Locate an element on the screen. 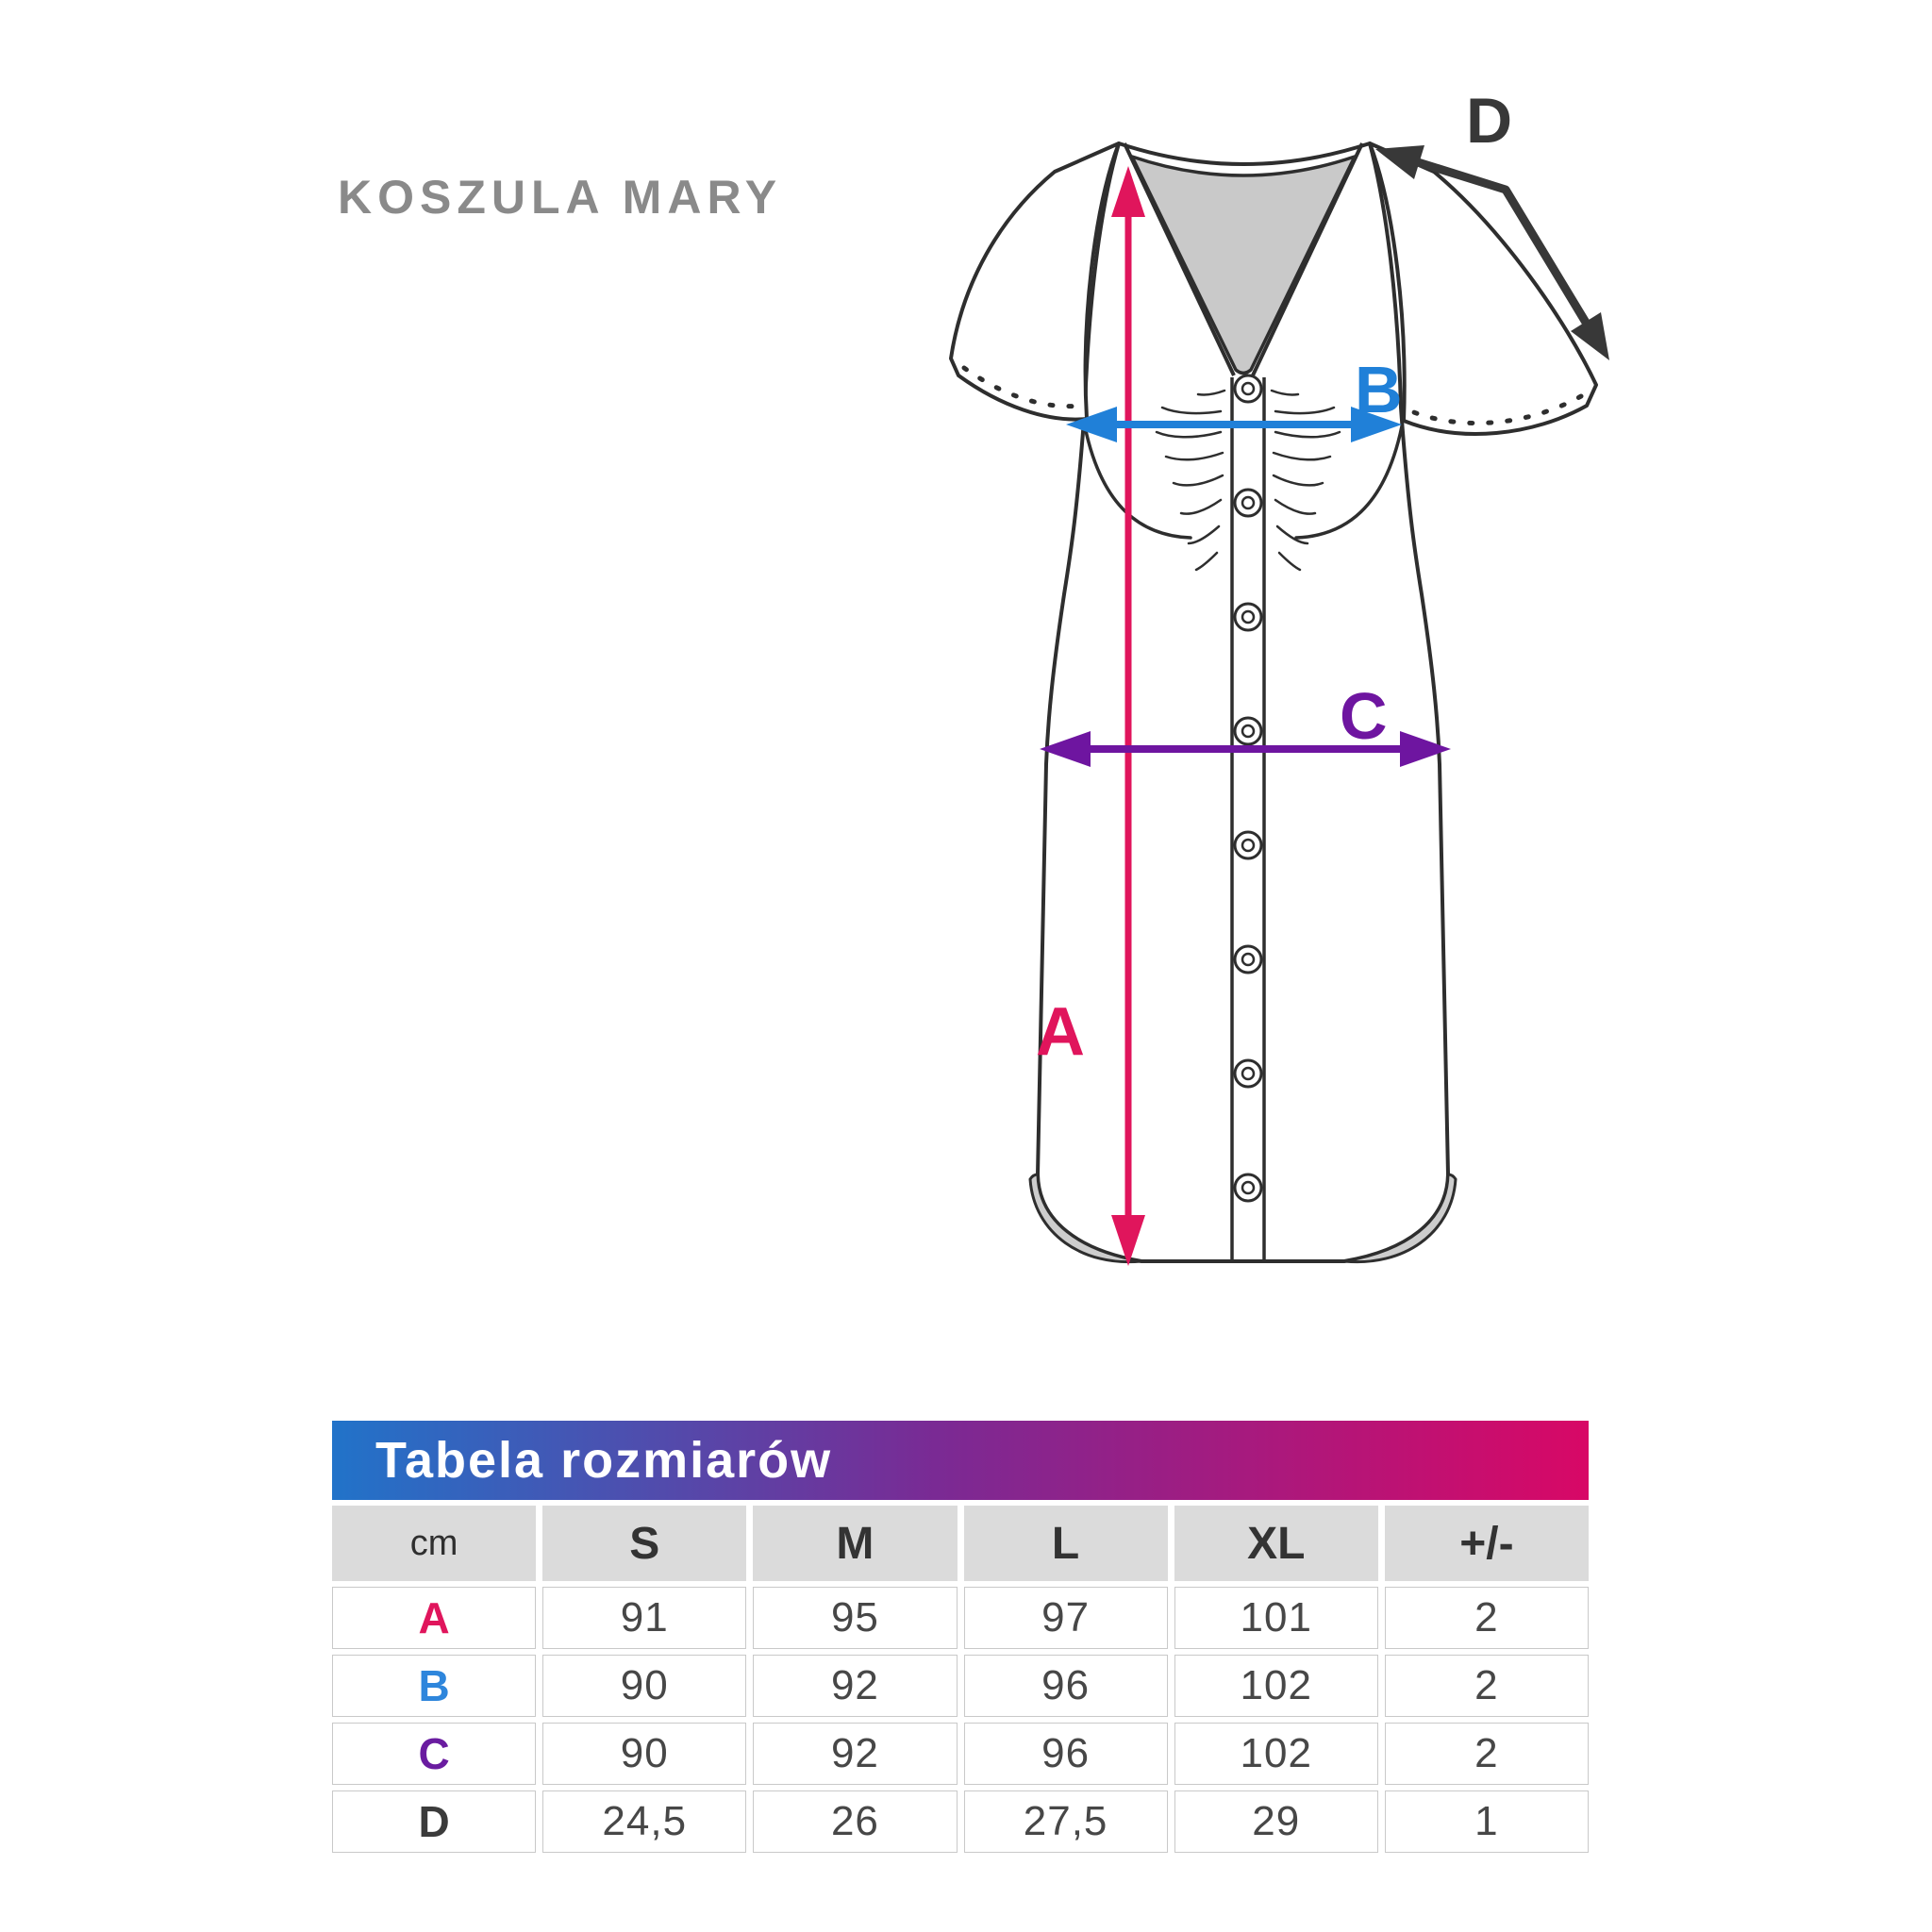 The width and height of the screenshot is (1932, 1932). length-arrow-a is located at coordinates (1128, 716).